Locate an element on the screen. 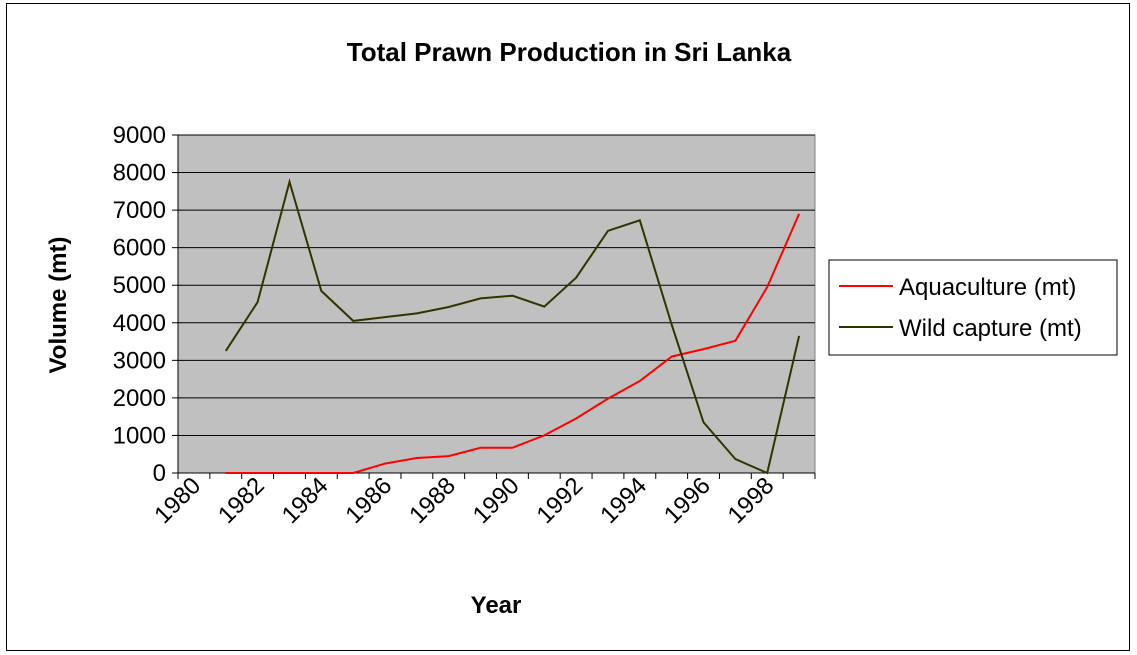 This screenshot has height=655, width=1137. x-axis-title: Year is located at coordinates (496, 605).